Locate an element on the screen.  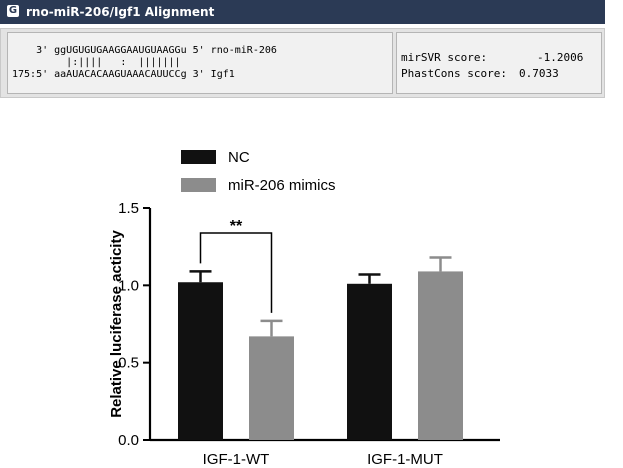
y-tick-label: 0.5 is located at coordinates (128, 363).